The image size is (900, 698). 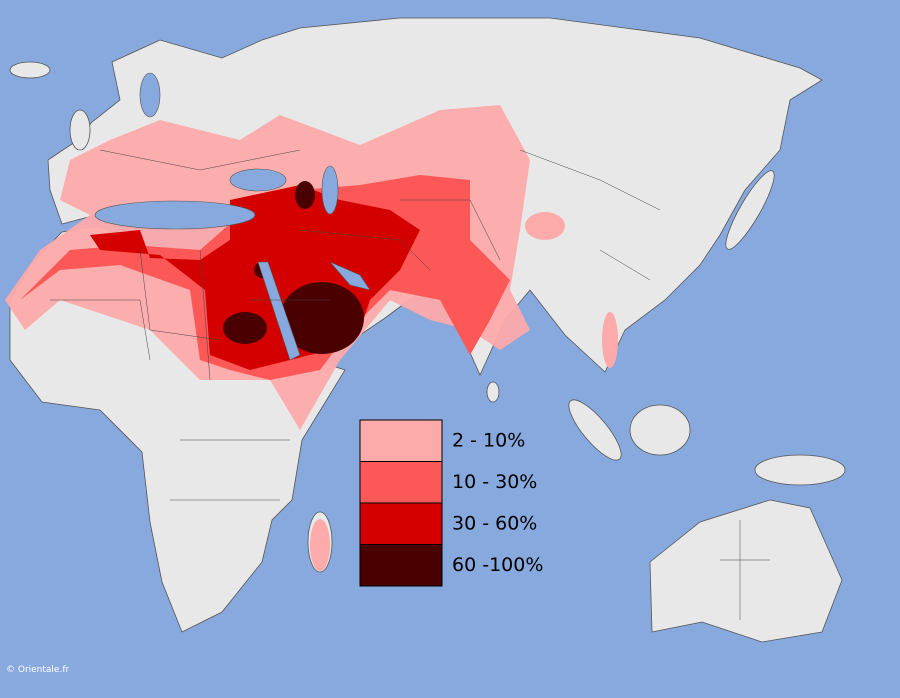 What do you see at coordinates (750, 210) in the screenshot?
I see `japan` at bounding box center [750, 210].